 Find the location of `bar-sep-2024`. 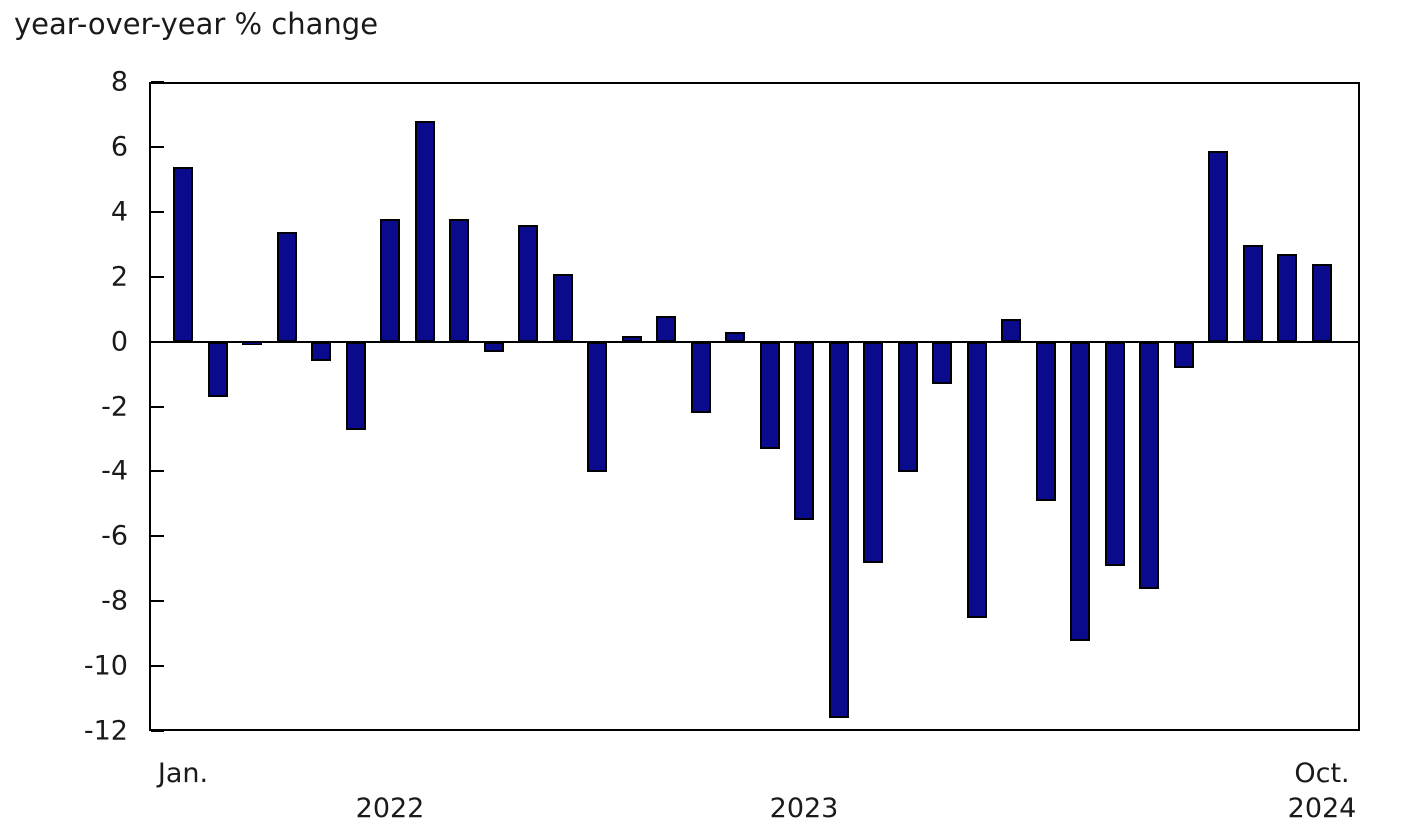

bar-sep-2024 is located at coordinates (1287, 298).